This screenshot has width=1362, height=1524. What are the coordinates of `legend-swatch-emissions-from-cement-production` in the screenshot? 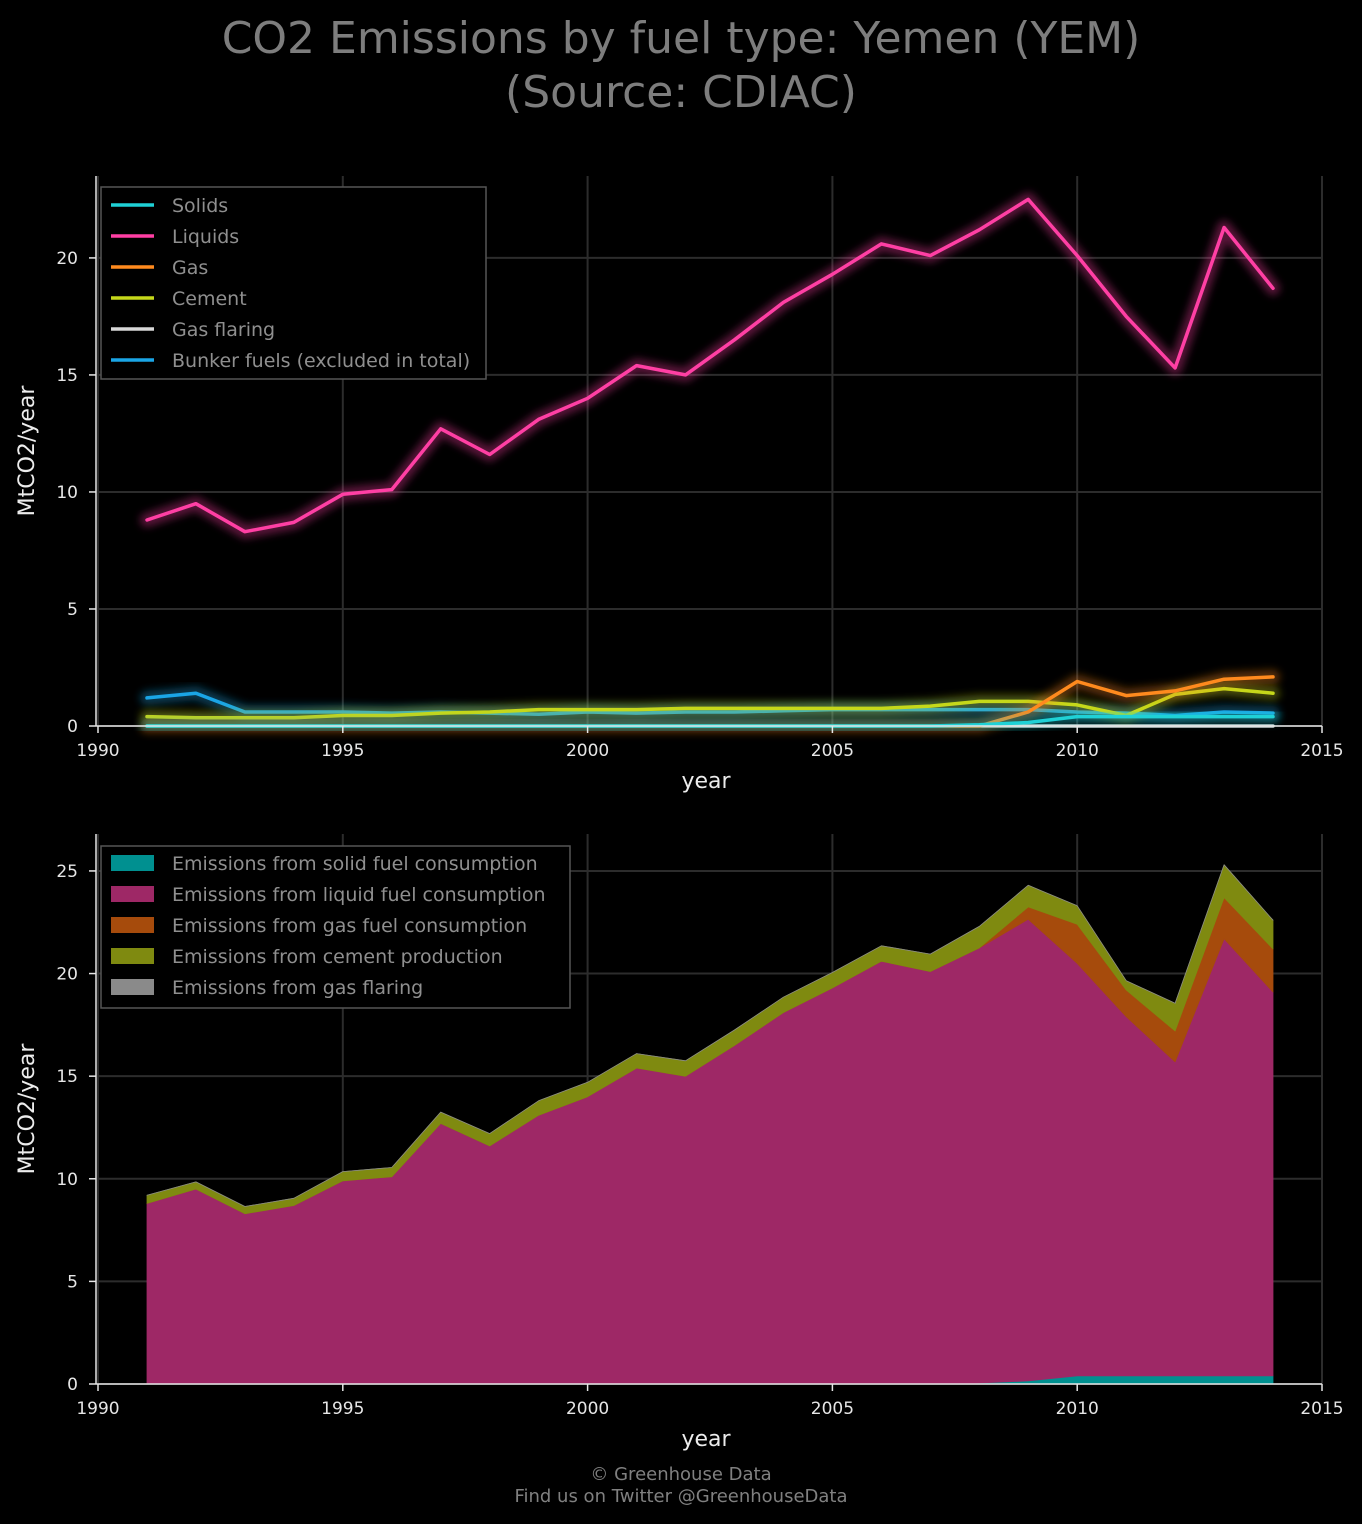 It's located at (132, 956).